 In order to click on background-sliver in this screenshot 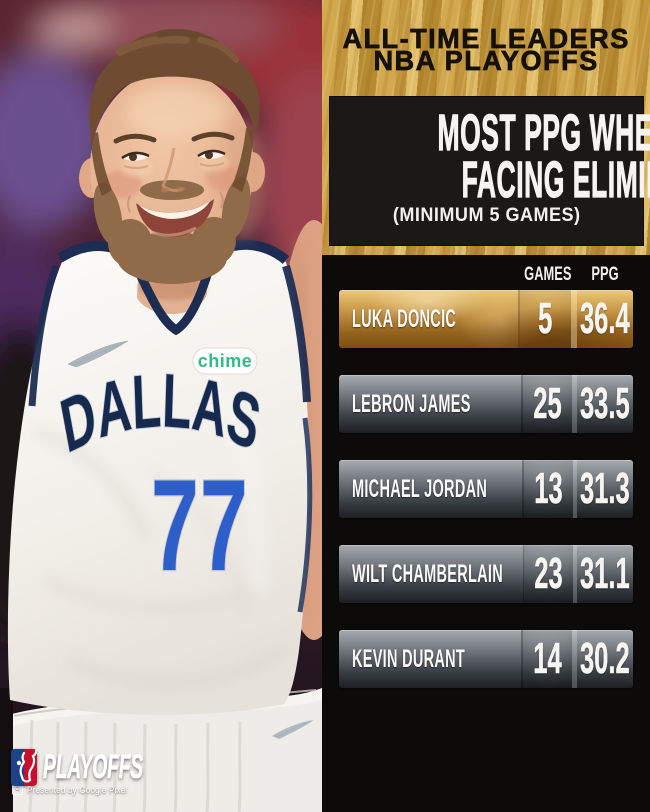, I will do `click(6, 750)`.